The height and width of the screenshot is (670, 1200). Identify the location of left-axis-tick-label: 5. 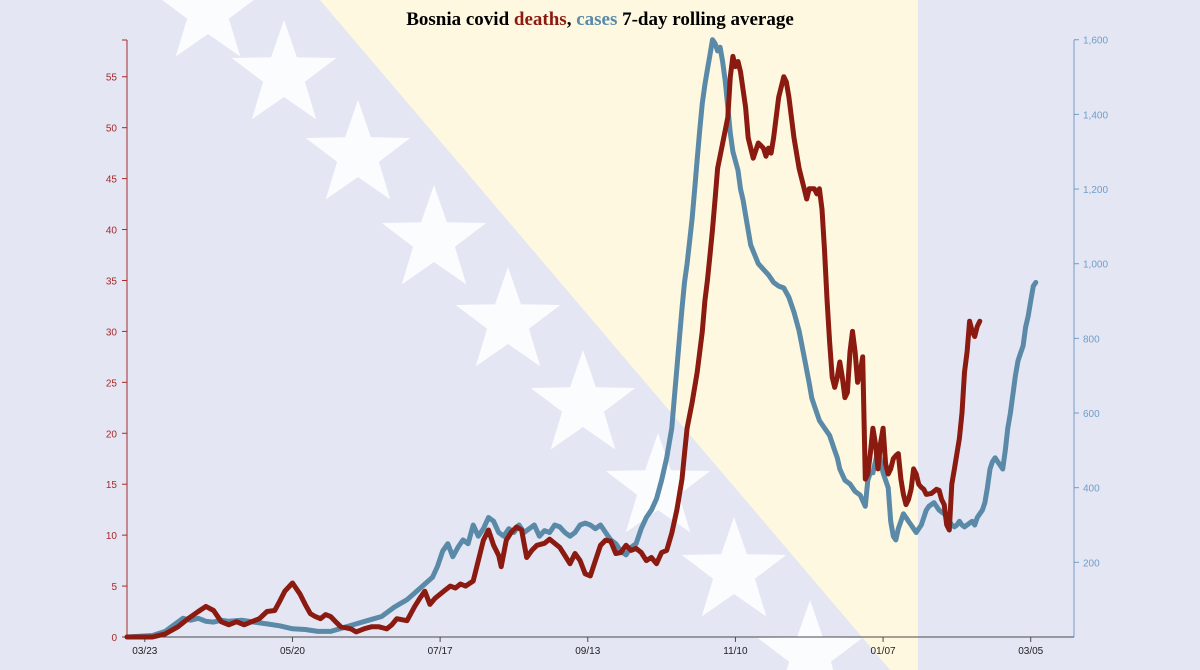
(114, 587).